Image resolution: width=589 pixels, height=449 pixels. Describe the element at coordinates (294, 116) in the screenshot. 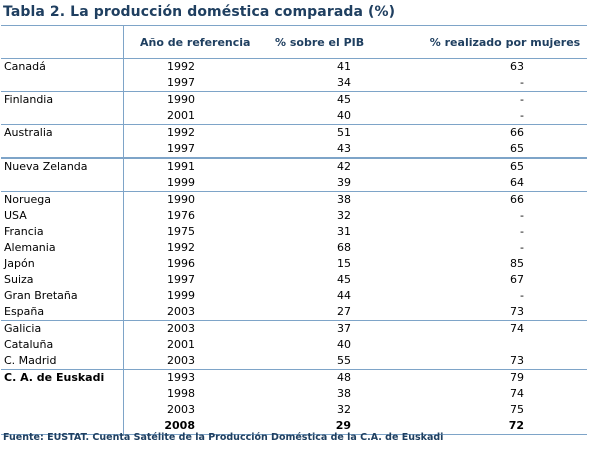

I see `table-row: 2001 40 -` at that location.